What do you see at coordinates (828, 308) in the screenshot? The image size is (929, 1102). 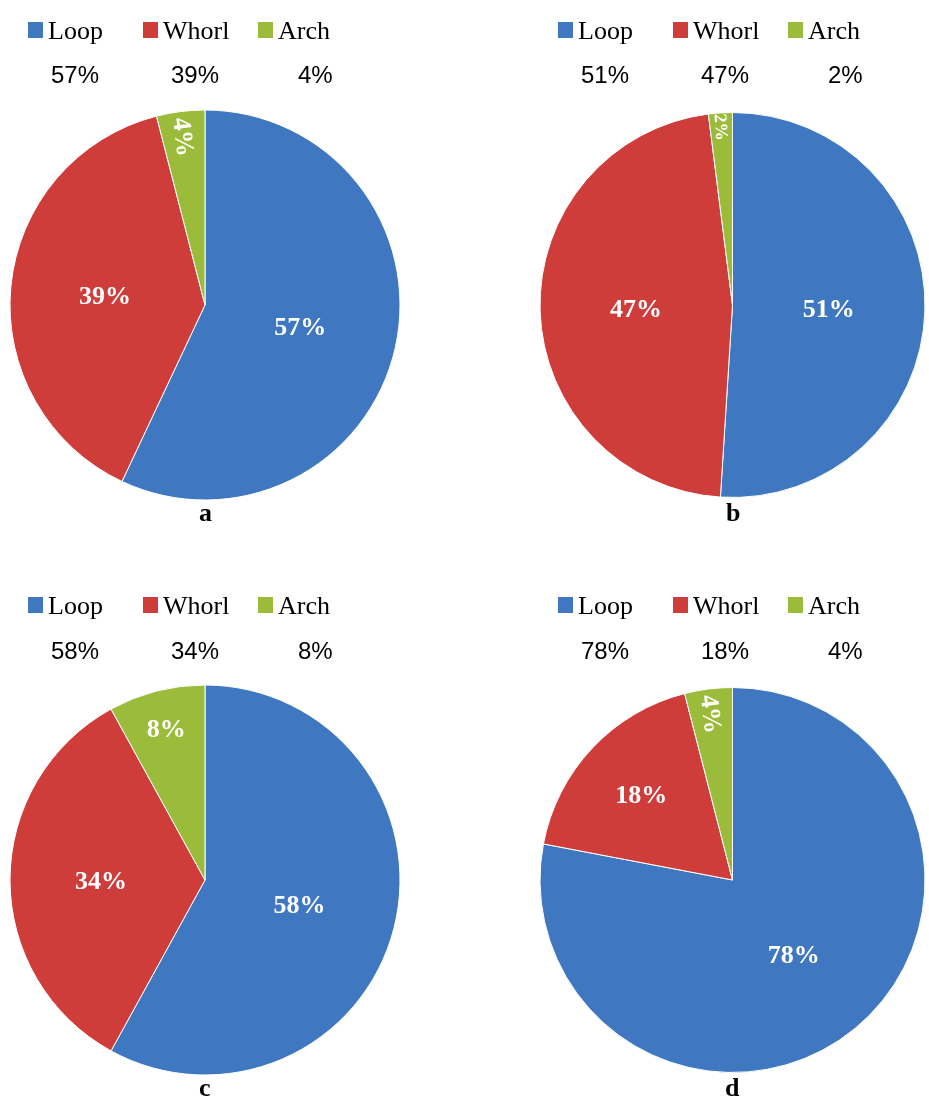 I see `data-label: 51%` at bounding box center [828, 308].